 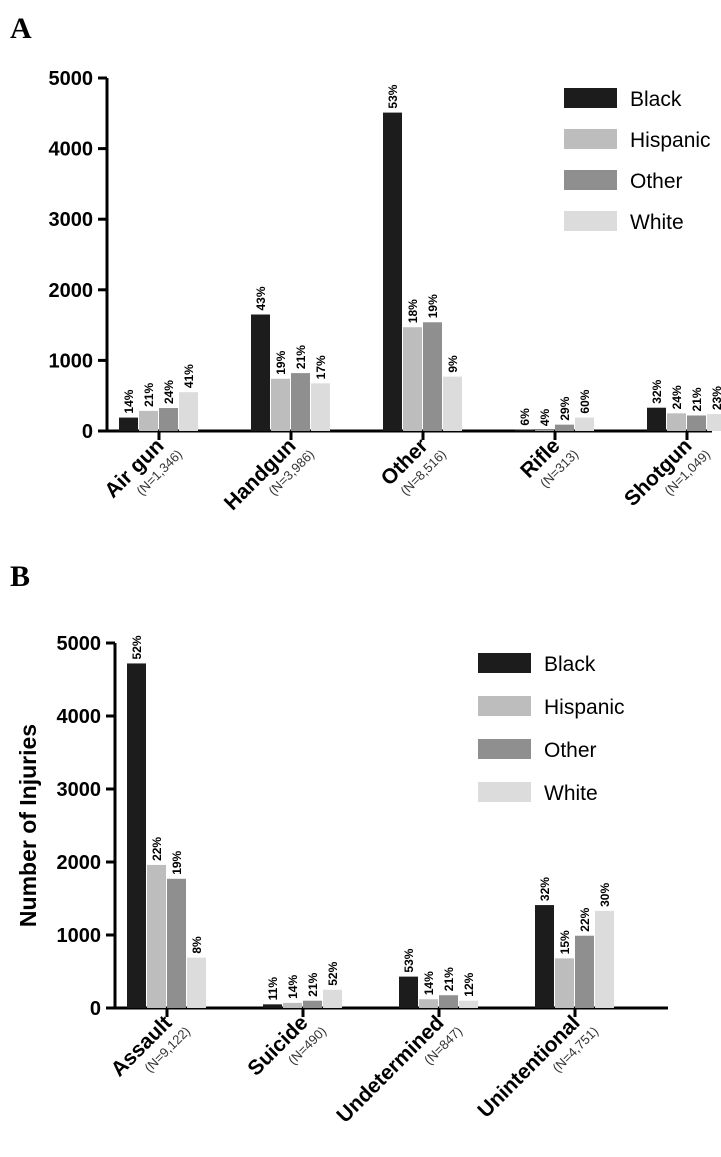 I want to click on legend-swatch-other, so click(x=590, y=180).